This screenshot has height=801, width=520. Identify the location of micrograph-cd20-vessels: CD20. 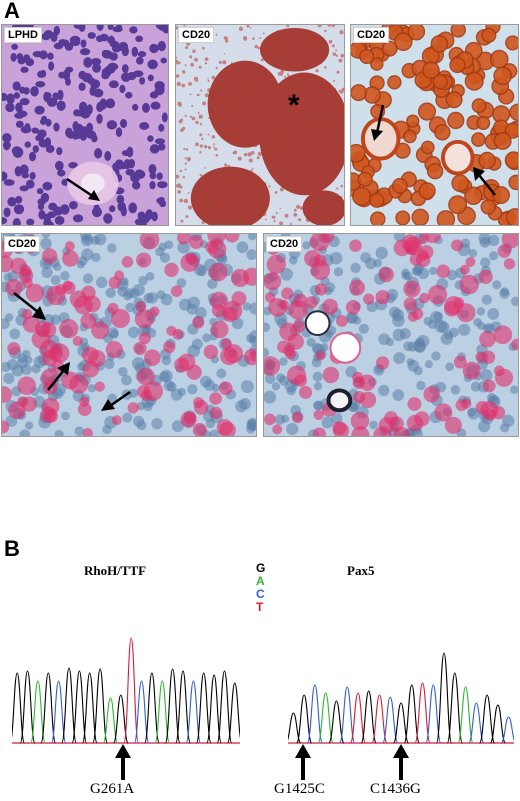
(391, 335).